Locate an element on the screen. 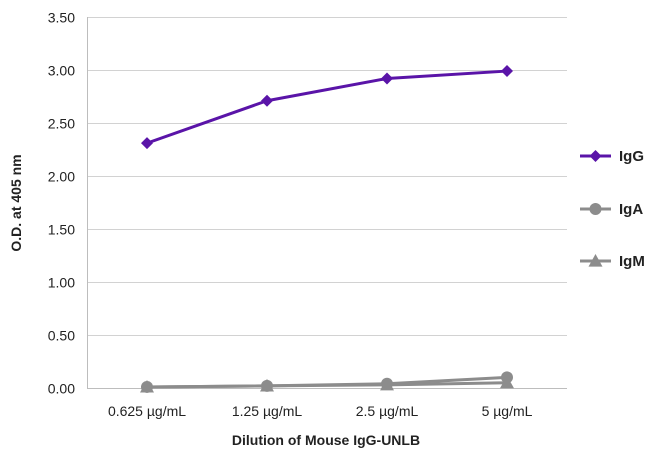 This screenshot has height=459, width=653. series-igg is located at coordinates (327, 107).